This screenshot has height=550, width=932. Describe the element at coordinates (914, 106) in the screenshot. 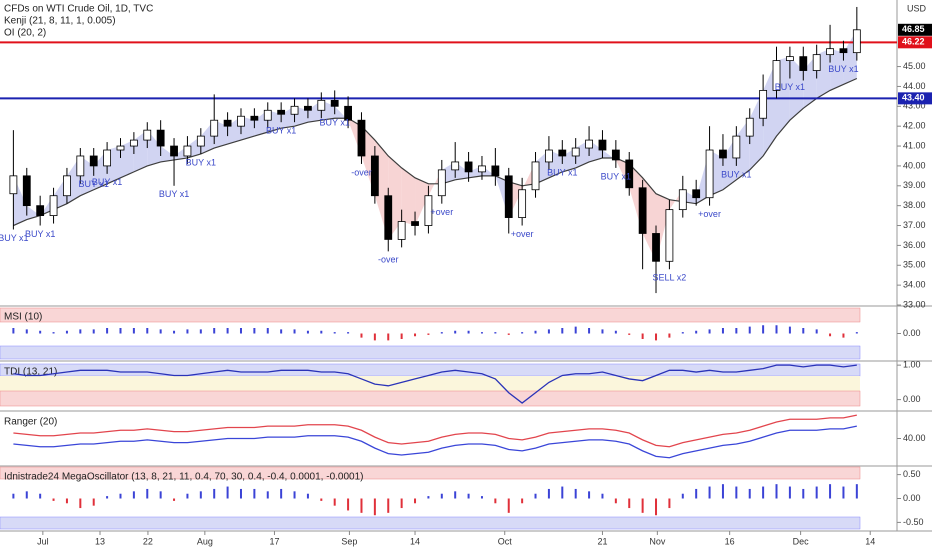

I see `y-tick-label: 43.00` at that location.